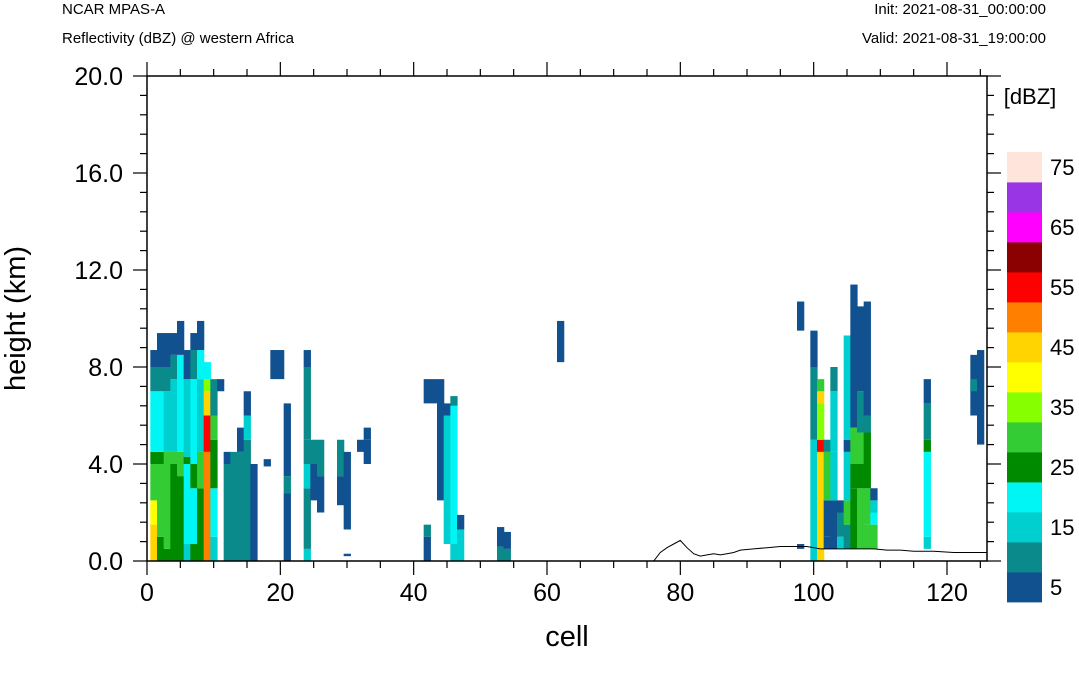  I want to click on colorbar-label: 15, so click(1062, 527).